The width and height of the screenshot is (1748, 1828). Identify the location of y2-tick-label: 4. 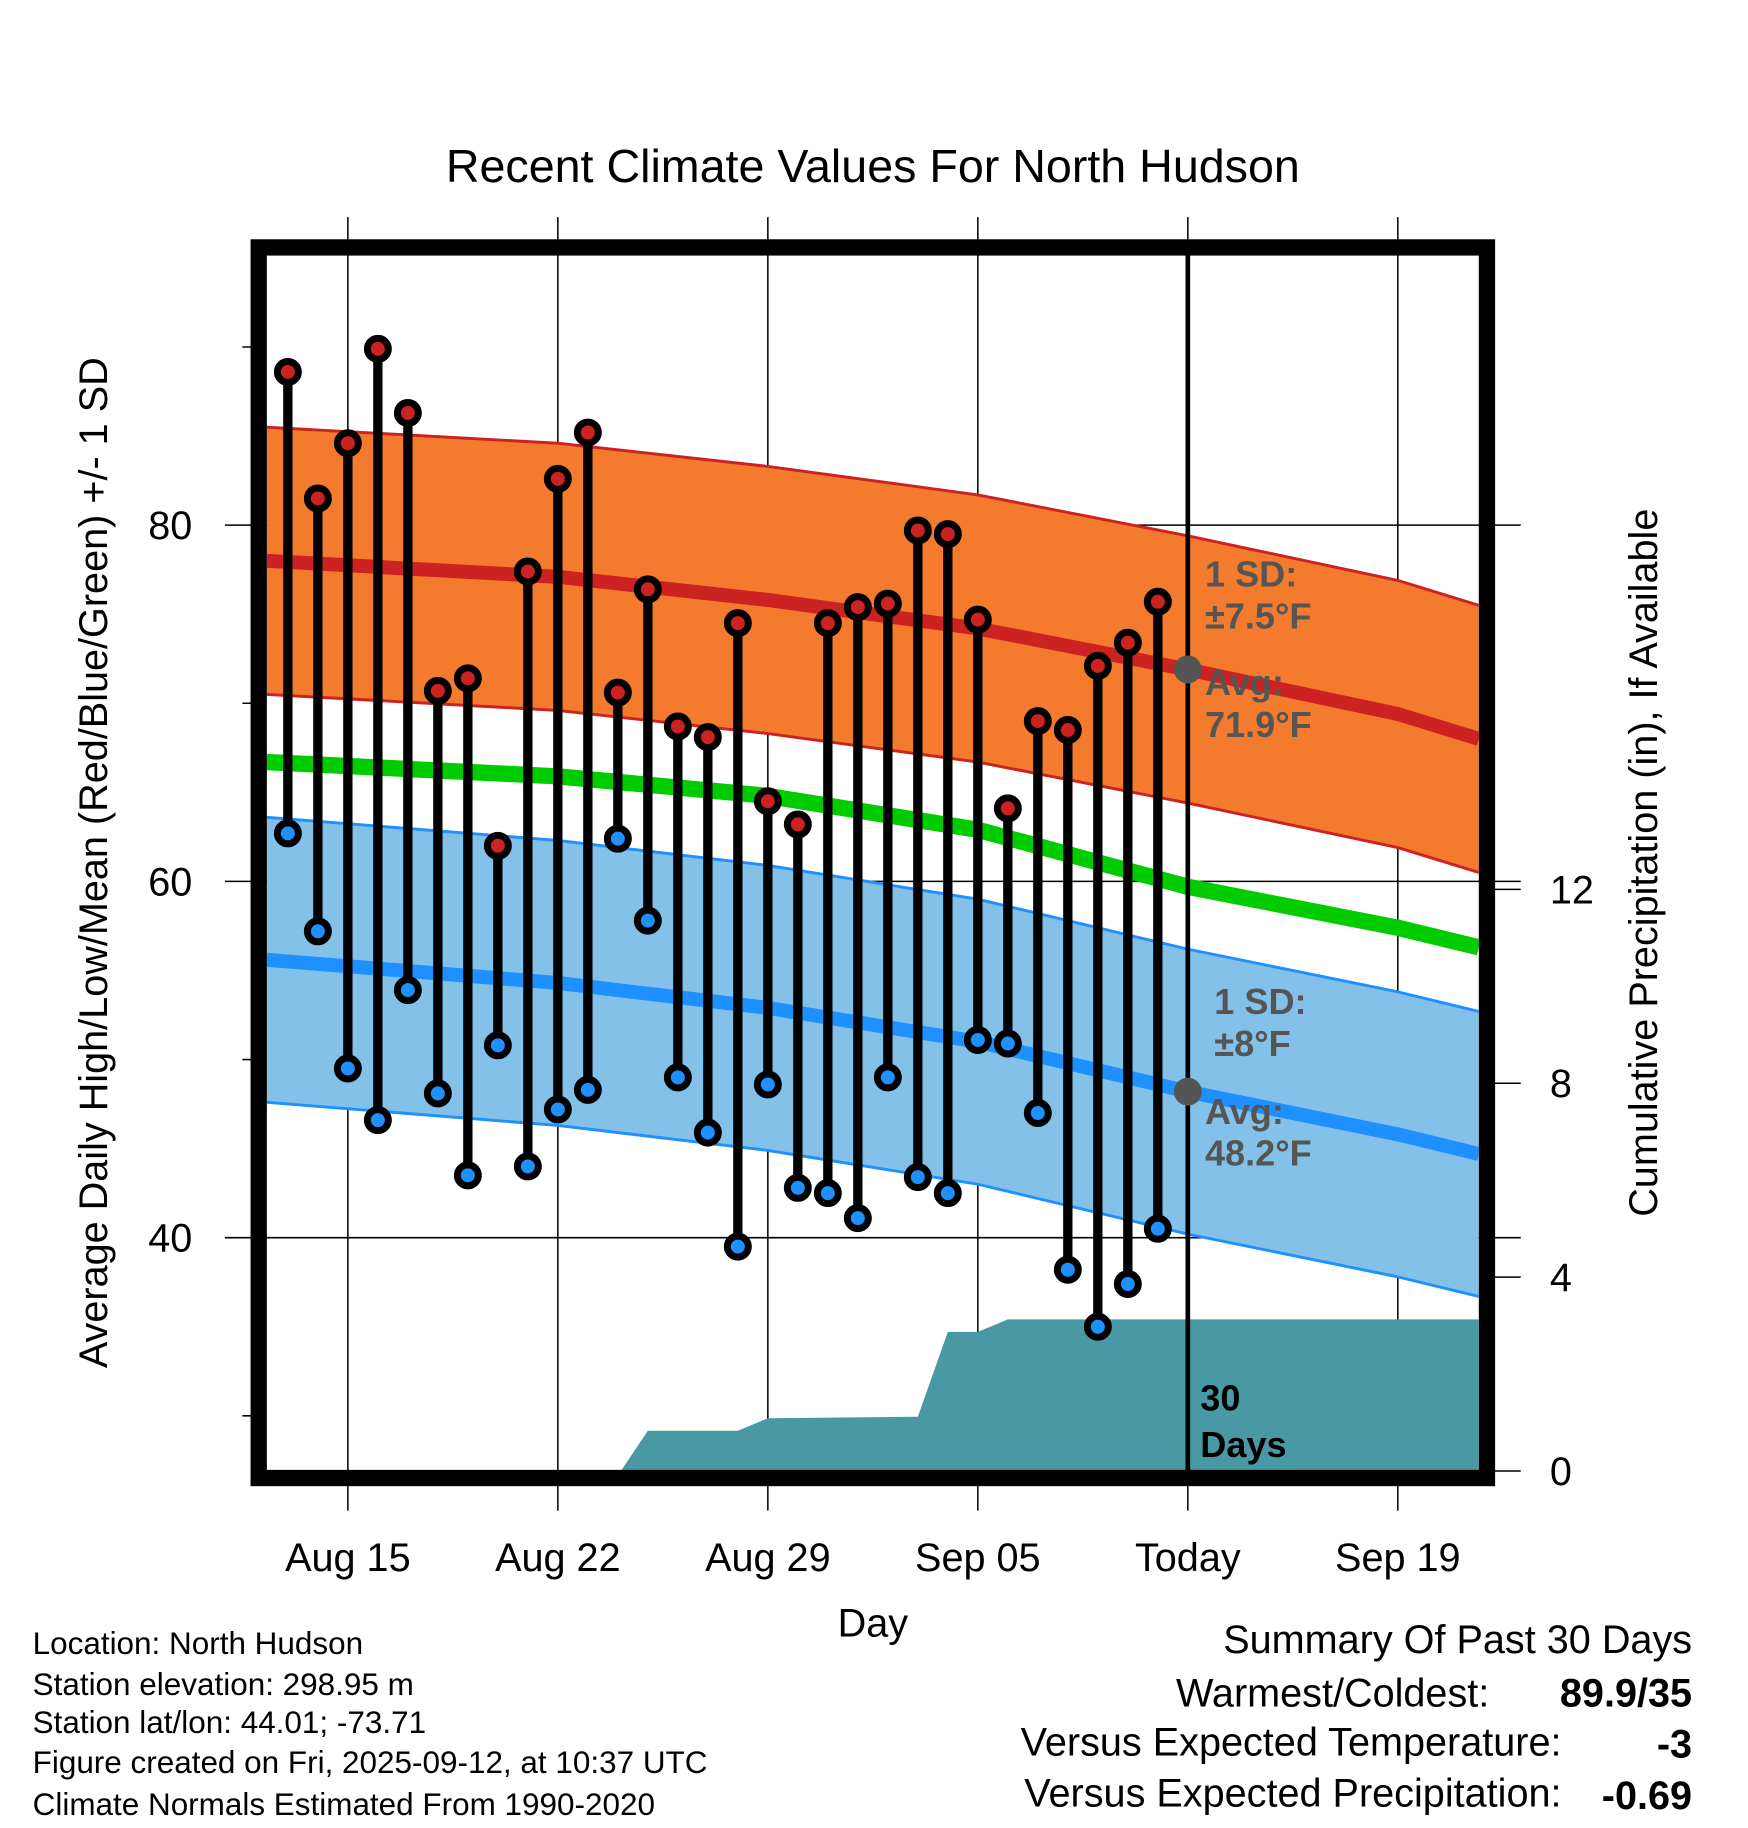
(1561, 1278).